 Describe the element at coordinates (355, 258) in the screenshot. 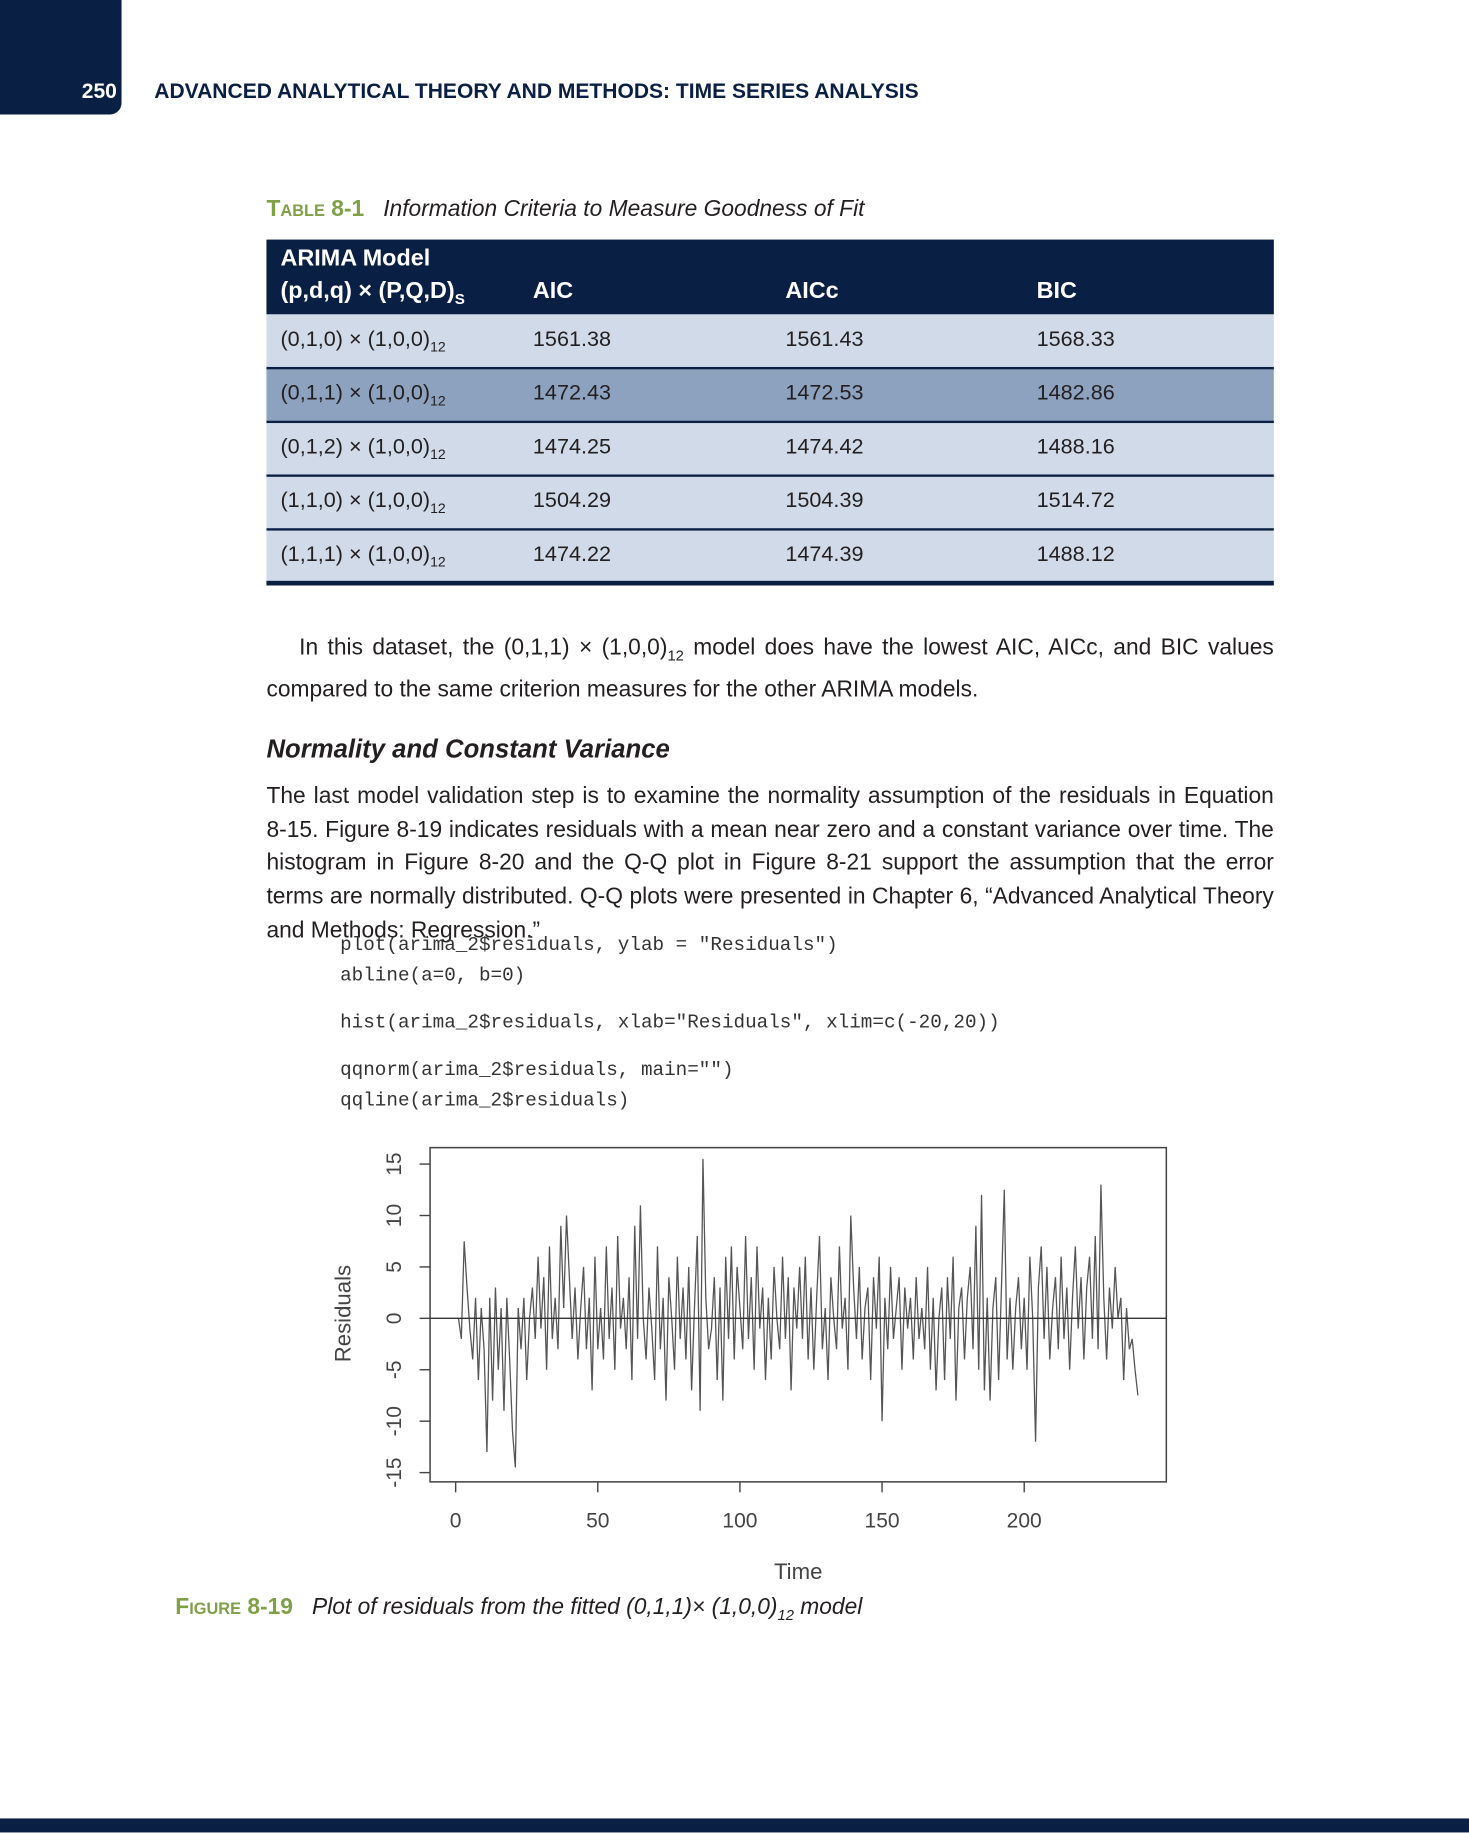

I see `header-cell: ARIMA Model` at that location.